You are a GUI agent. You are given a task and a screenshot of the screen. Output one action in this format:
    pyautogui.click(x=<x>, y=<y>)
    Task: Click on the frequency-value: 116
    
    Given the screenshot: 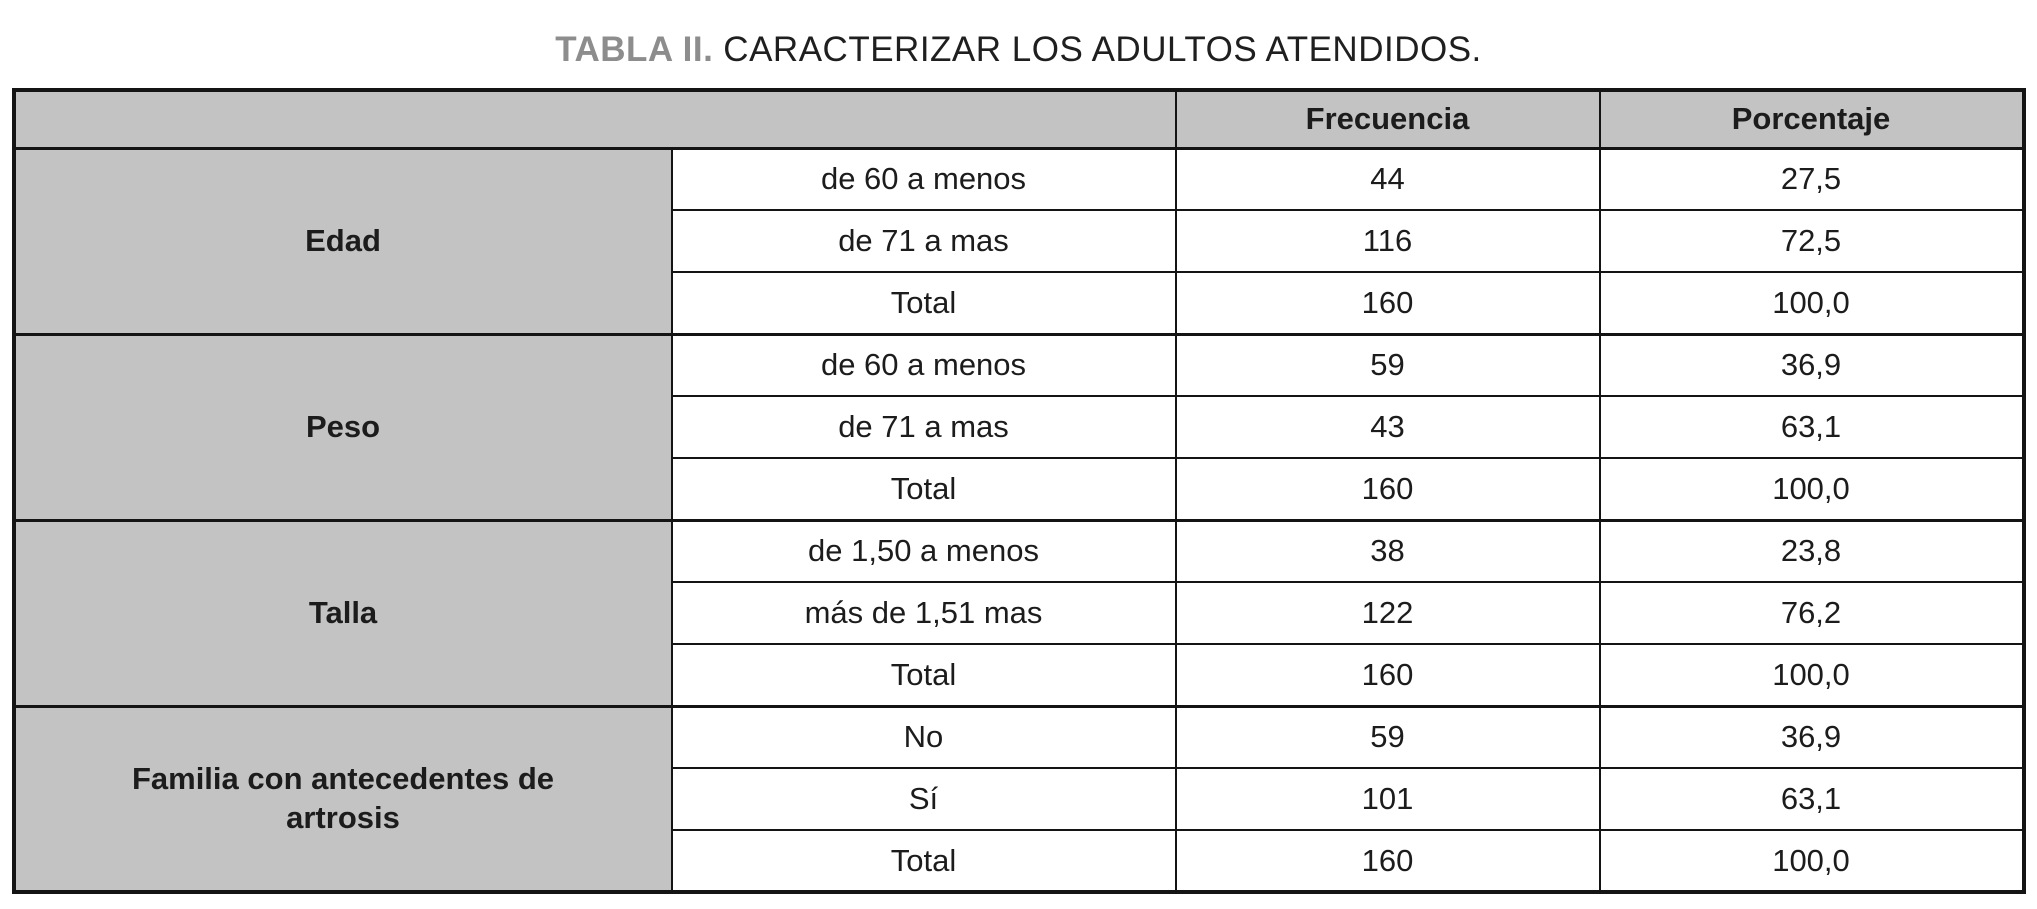 What is the action you would take?
    pyautogui.click(x=1387, y=241)
    